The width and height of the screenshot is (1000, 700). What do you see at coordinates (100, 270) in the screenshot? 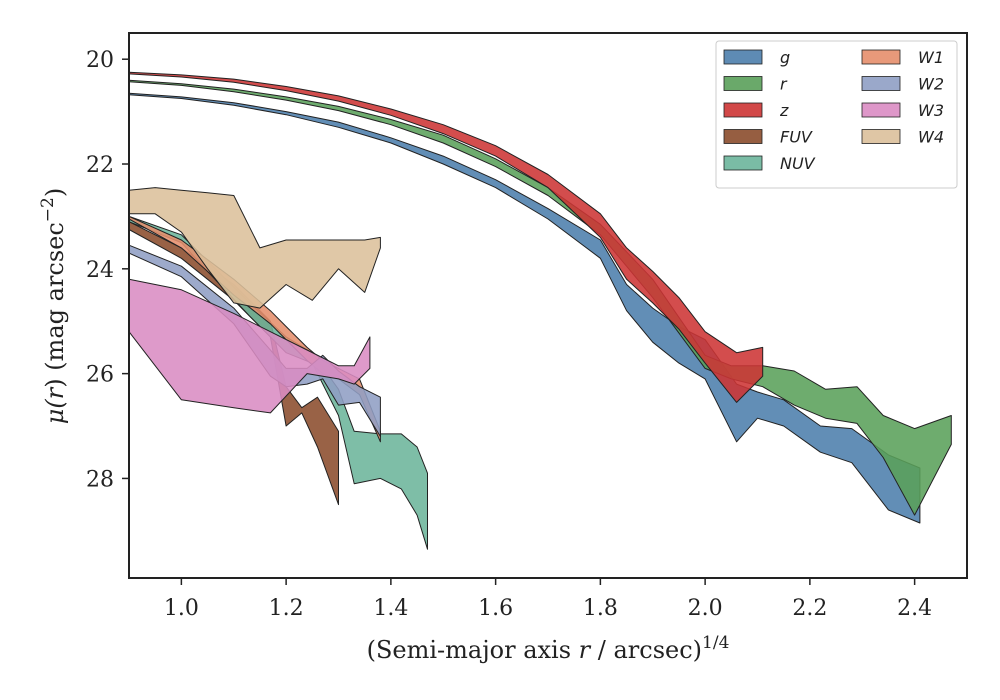
I see `y-tick-label: 24` at bounding box center [100, 270].